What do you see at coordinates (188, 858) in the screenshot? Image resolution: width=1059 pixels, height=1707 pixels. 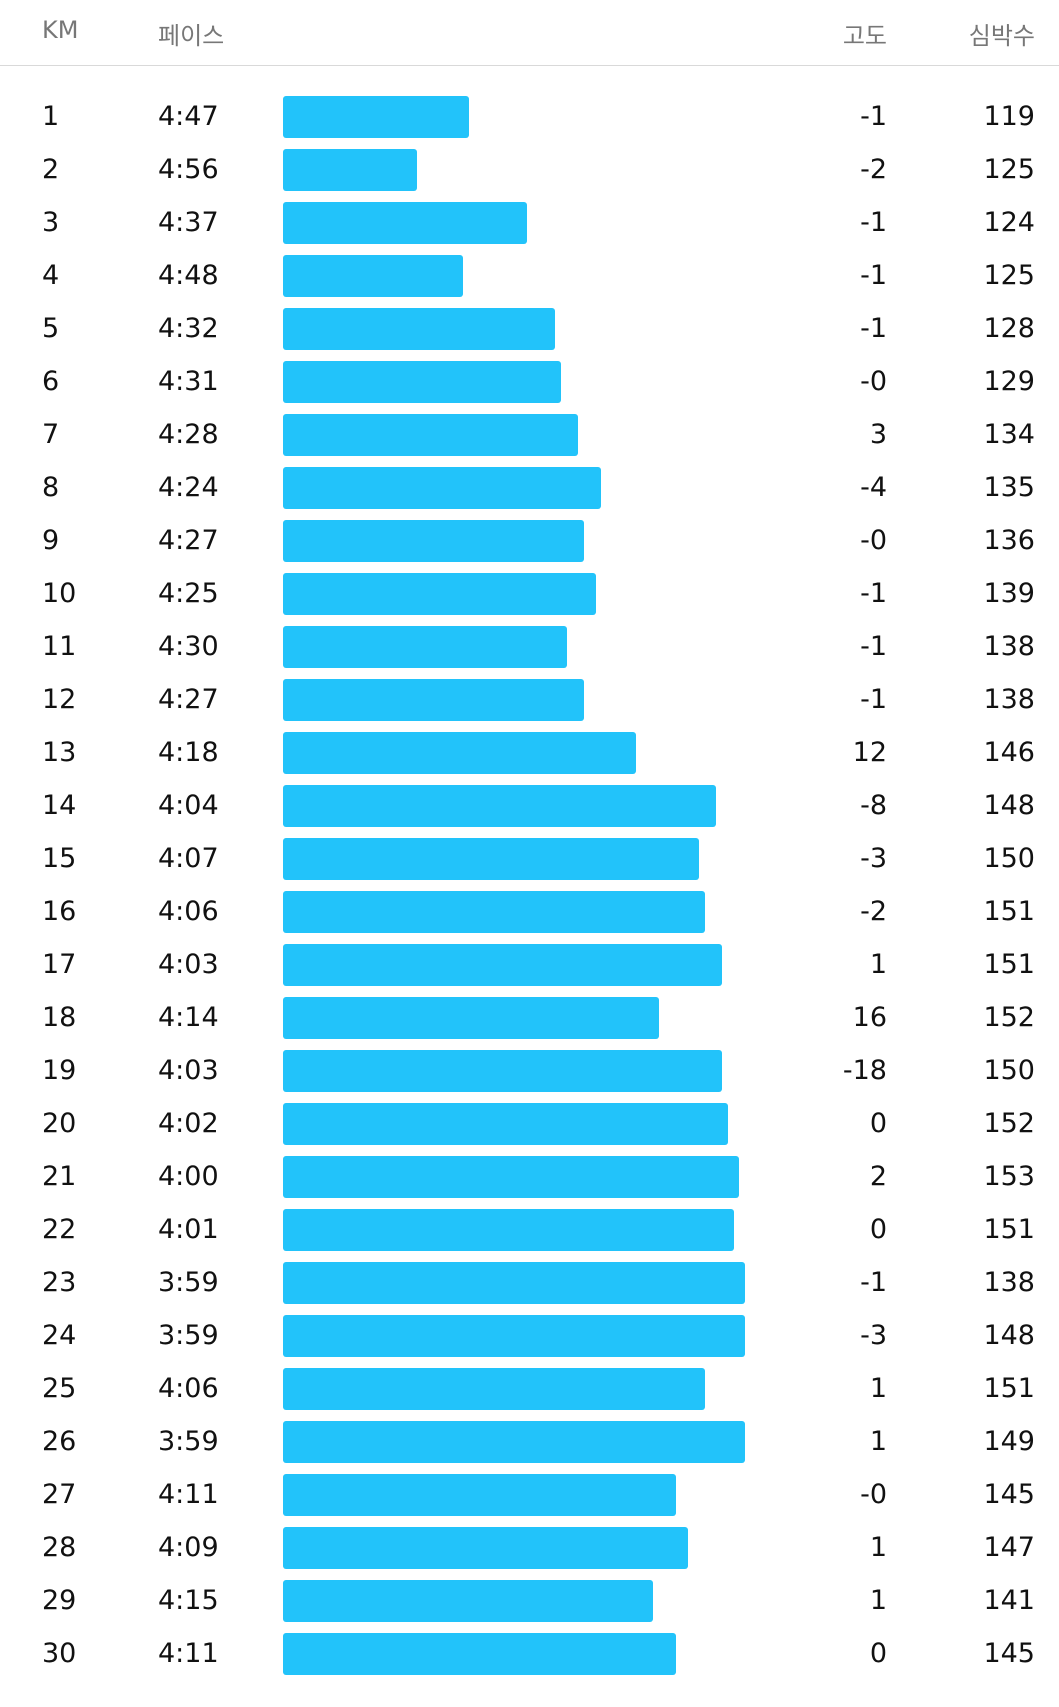 I see `split-pace: 4:07` at bounding box center [188, 858].